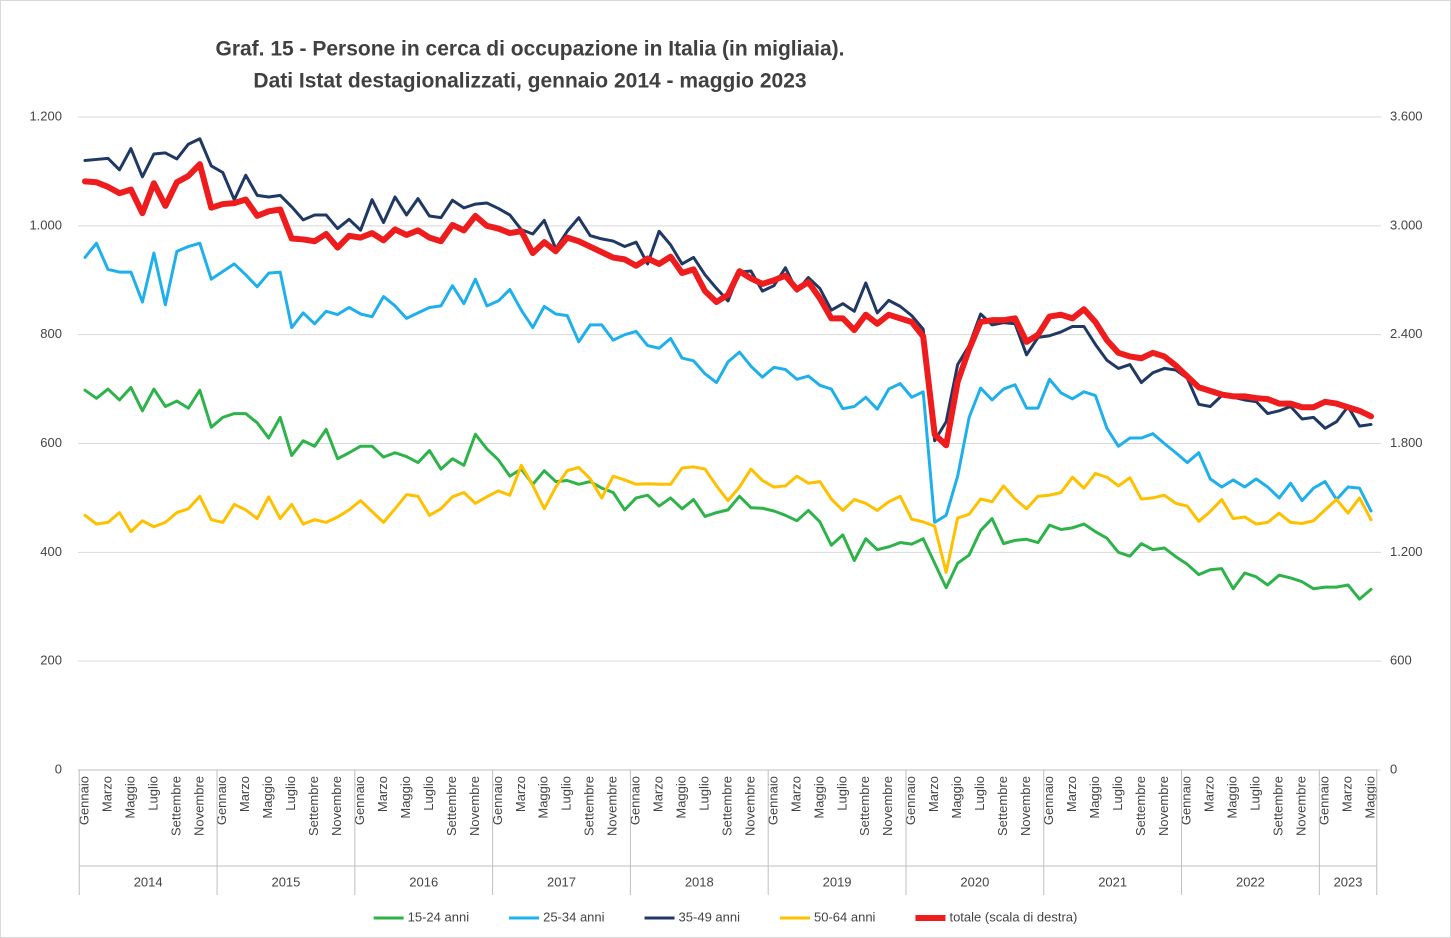  Describe the element at coordinates (148, 881) in the screenshot. I see `year-label: 2014` at that location.